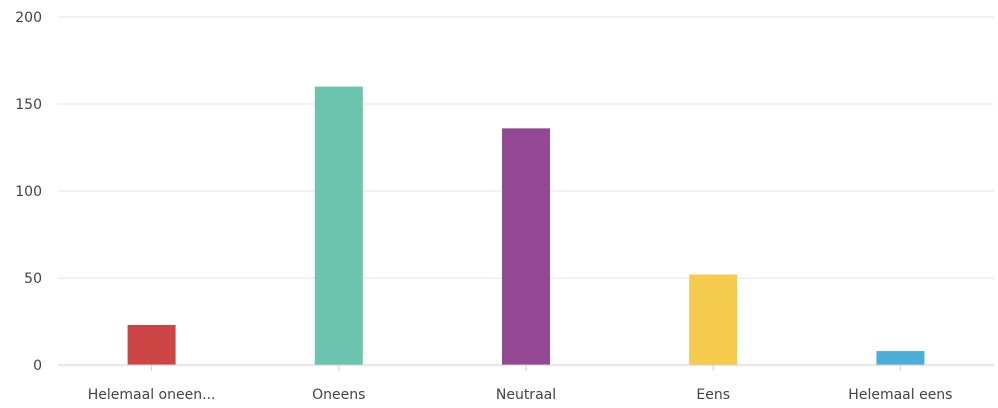  What do you see at coordinates (713, 395) in the screenshot?
I see `x-tick-label-4: Eens` at bounding box center [713, 395].